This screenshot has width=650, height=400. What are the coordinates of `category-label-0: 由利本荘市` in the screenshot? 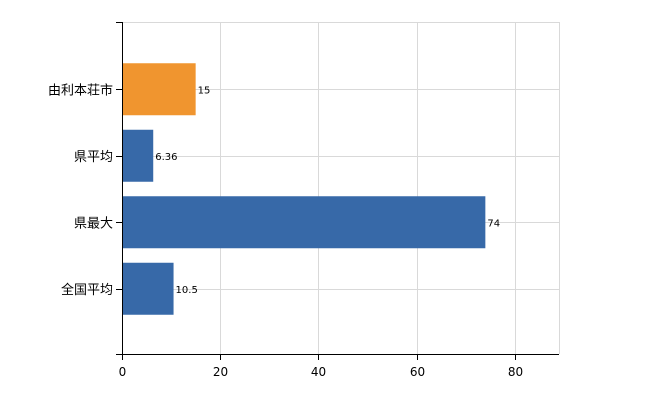 It's located at (80, 90).